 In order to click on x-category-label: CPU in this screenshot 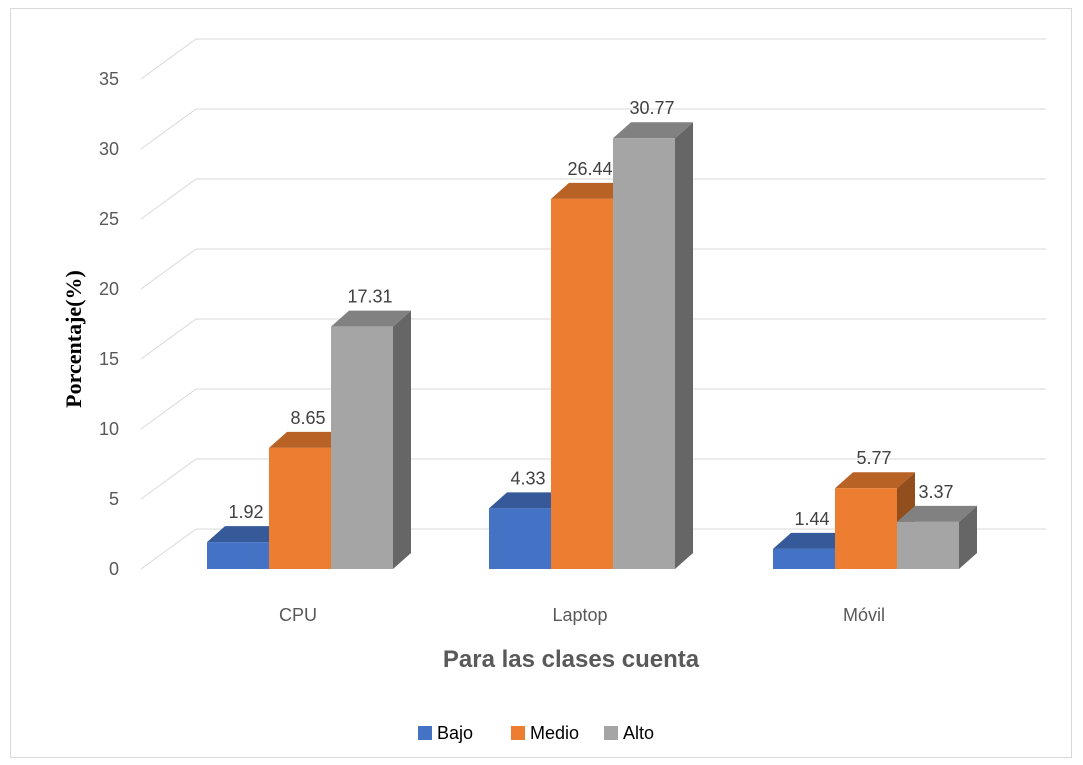, I will do `click(298, 615)`.